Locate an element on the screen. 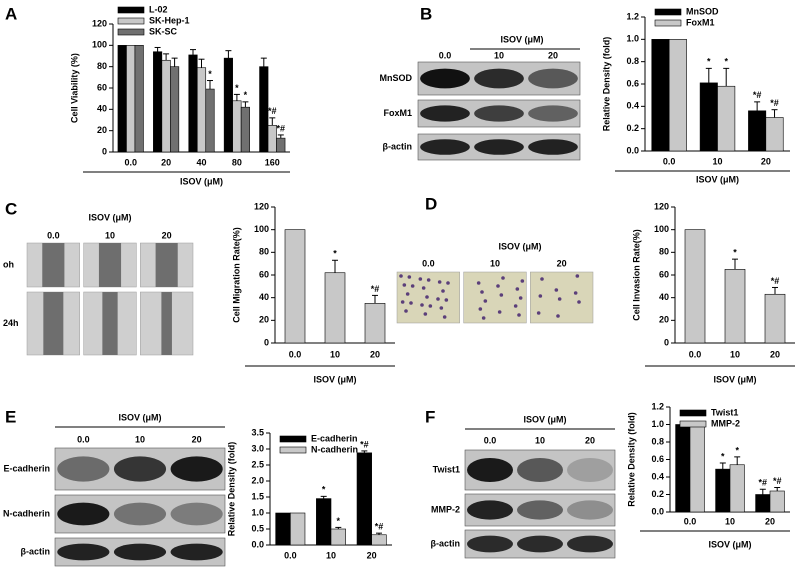 The height and width of the screenshot is (568, 800). row-label: 24h is located at coordinates (11, 323).